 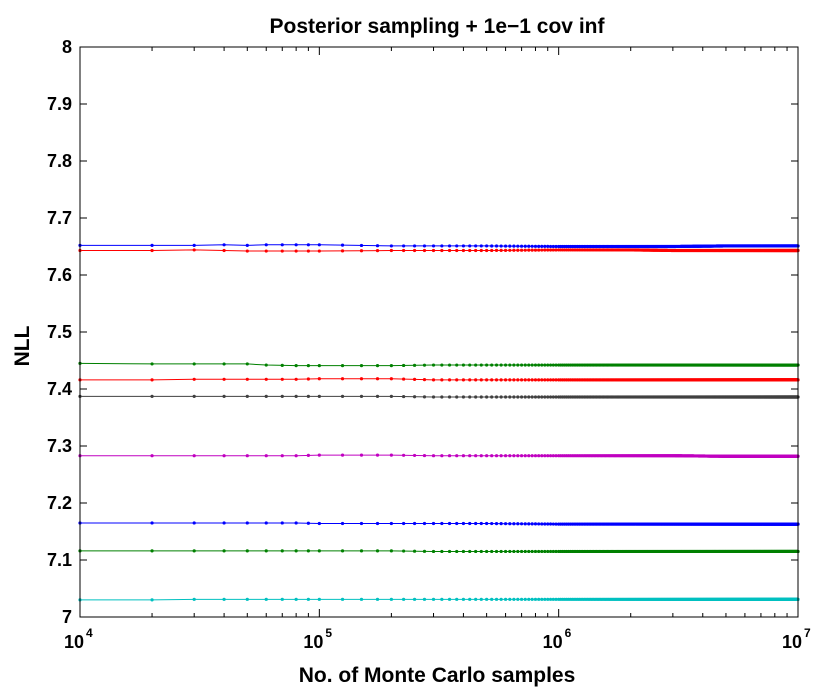 I want to click on y-tick-label: 8, so click(x=67, y=47).